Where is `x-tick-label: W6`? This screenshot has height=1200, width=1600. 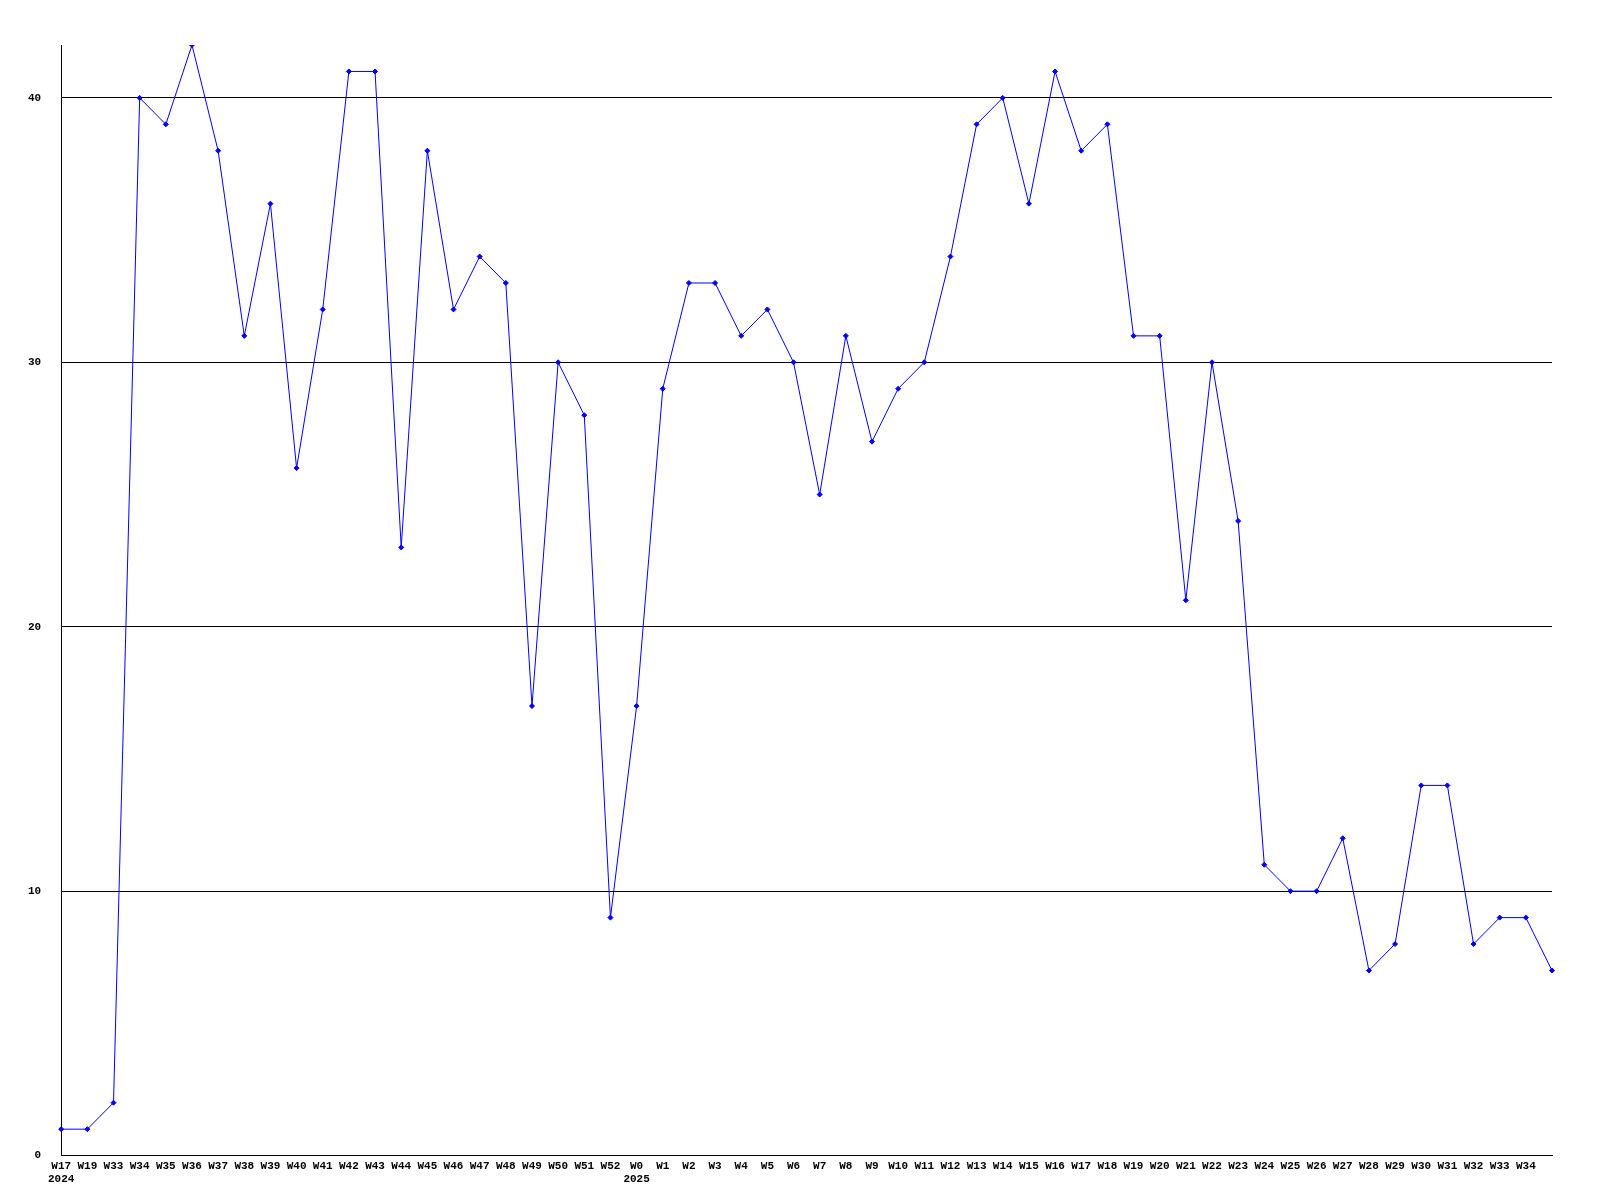 x-tick-label: W6 is located at coordinates (793, 1165).